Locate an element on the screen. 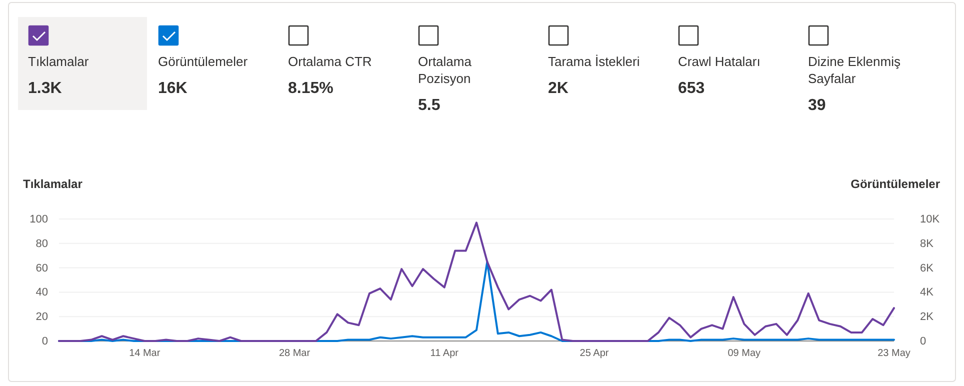 The width and height of the screenshot is (964, 386). text: 16K is located at coordinates (173, 88).